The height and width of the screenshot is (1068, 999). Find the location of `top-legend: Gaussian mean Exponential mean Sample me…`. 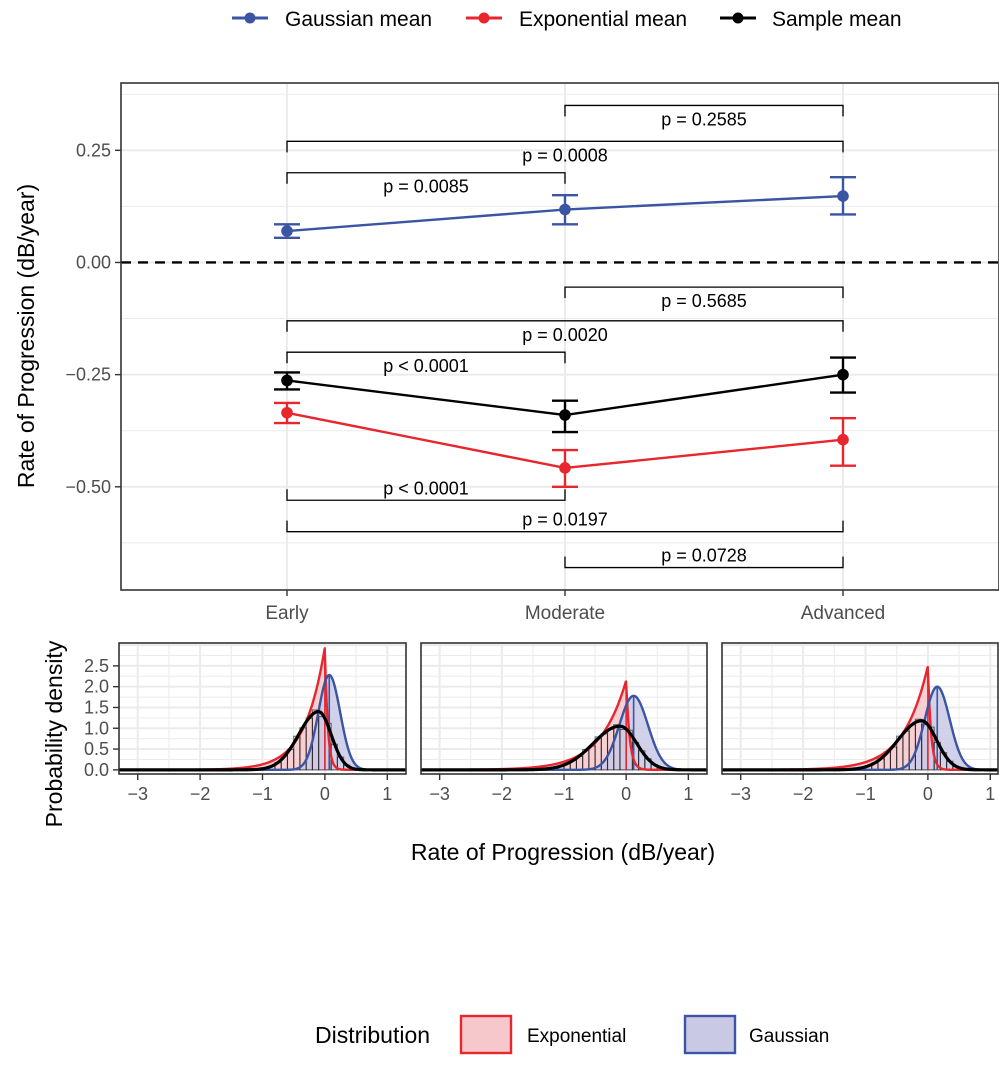

top-legend: Gaussian mean Exponential mean Sample me… is located at coordinates (567, 19).